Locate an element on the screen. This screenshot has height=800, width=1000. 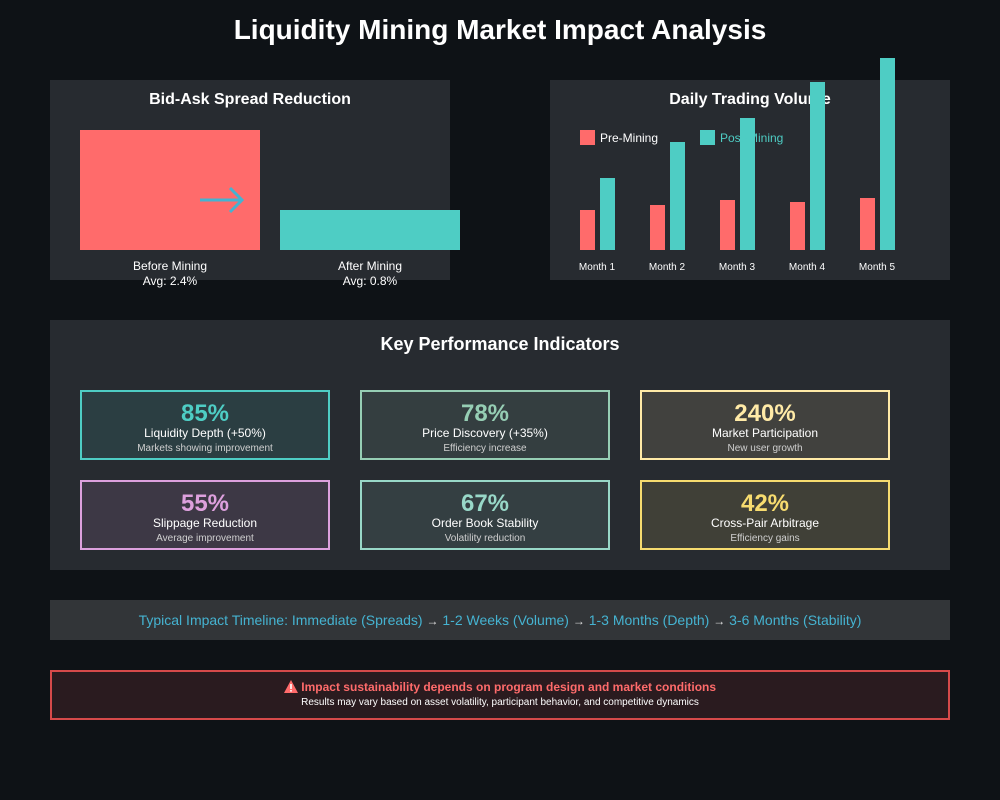
spread-category-label: After Mining is located at coordinates (370, 266).